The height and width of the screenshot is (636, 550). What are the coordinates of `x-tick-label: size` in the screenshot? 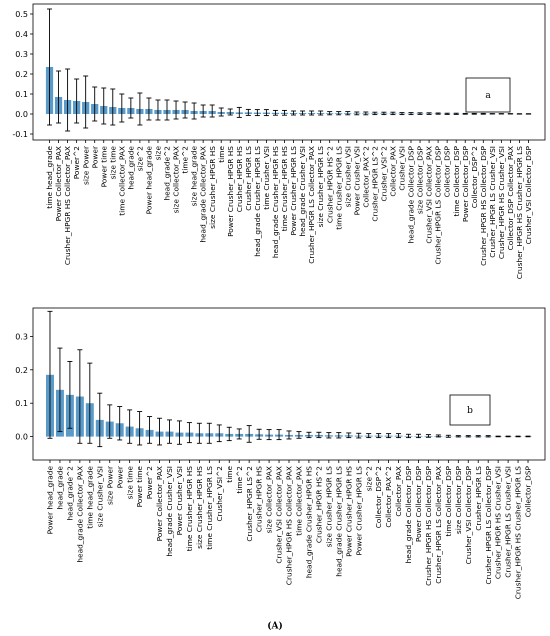 It's located at (158, 153).